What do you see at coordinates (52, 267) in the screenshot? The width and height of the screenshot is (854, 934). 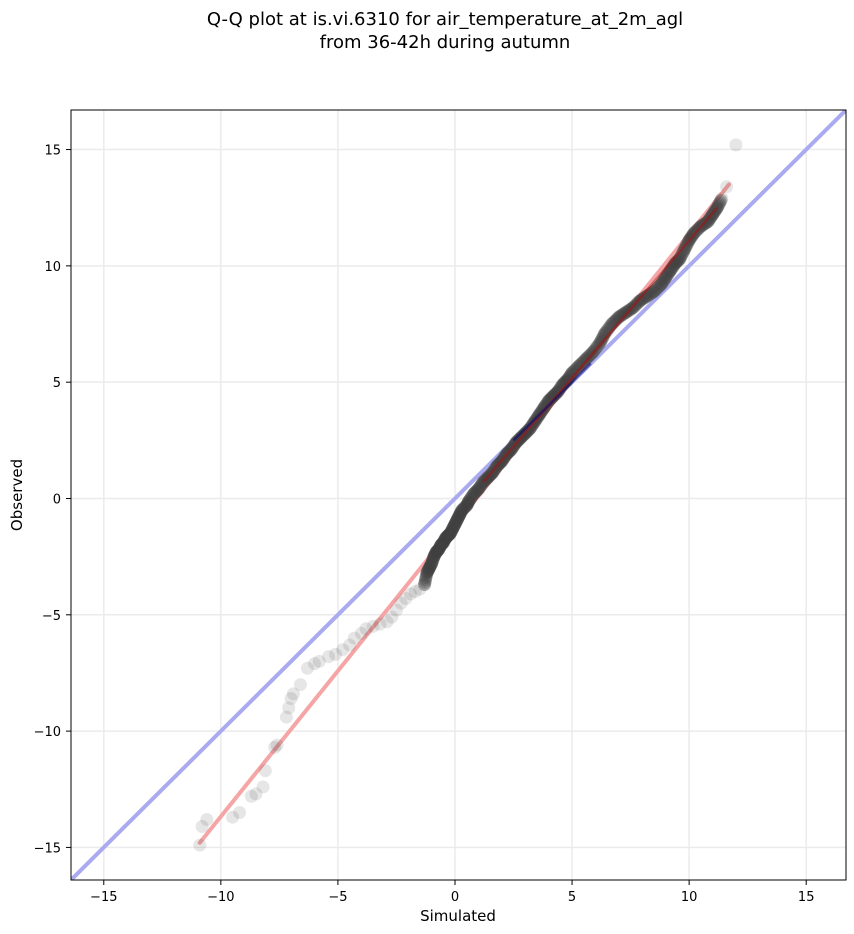 I see `y-tick-label: 10` at bounding box center [52, 267].